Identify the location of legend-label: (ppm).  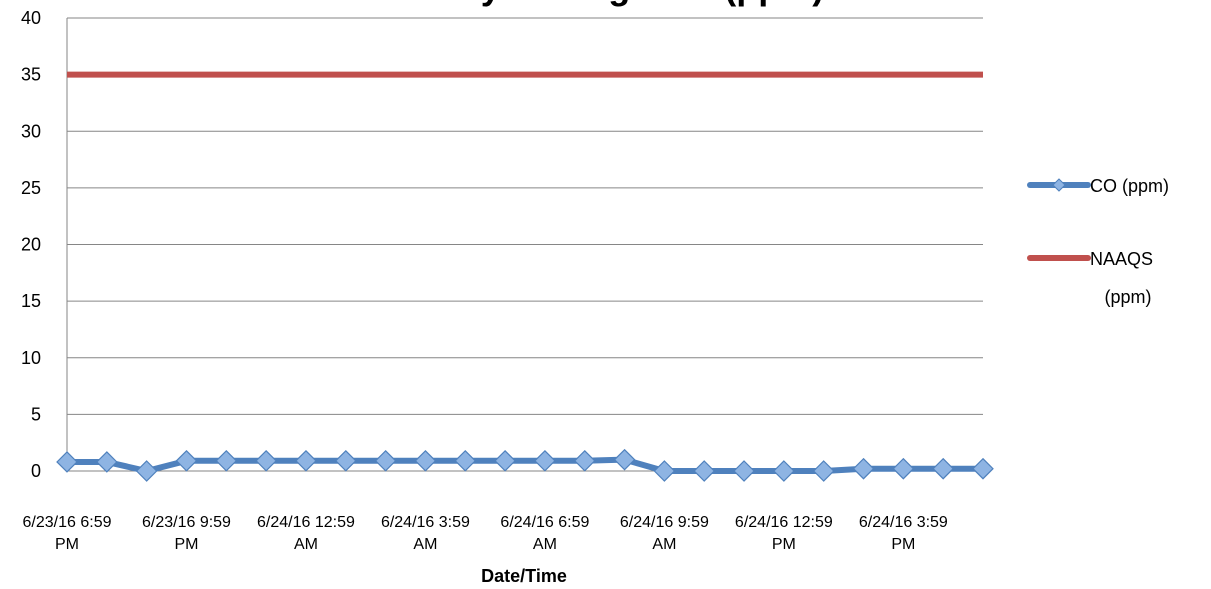
(1127, 297).